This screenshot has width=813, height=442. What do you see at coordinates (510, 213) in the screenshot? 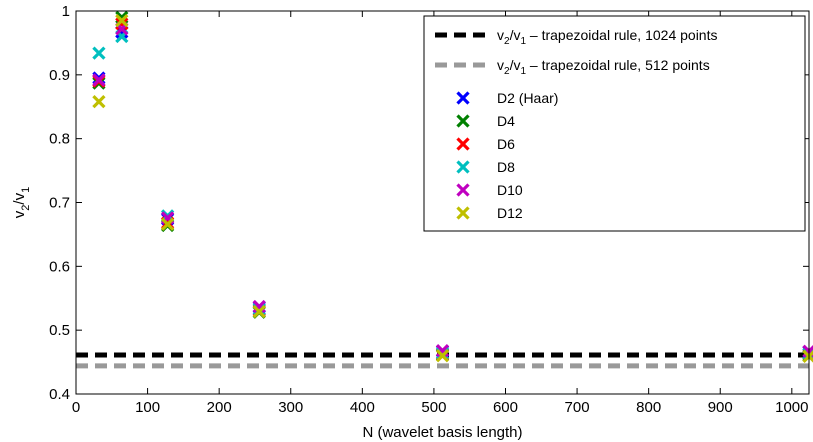
I see `legend-label: D12` at bounding box center [510, 213].